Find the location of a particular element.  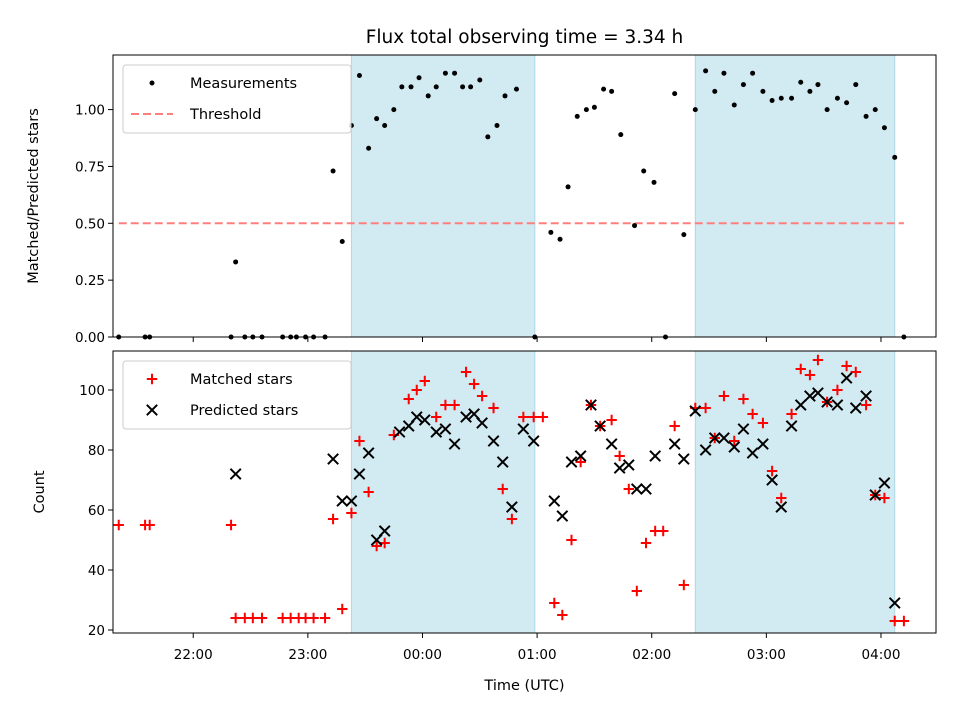

chart-title: Flux total observing time = 3.34 h is located at coordinates (525, 37).